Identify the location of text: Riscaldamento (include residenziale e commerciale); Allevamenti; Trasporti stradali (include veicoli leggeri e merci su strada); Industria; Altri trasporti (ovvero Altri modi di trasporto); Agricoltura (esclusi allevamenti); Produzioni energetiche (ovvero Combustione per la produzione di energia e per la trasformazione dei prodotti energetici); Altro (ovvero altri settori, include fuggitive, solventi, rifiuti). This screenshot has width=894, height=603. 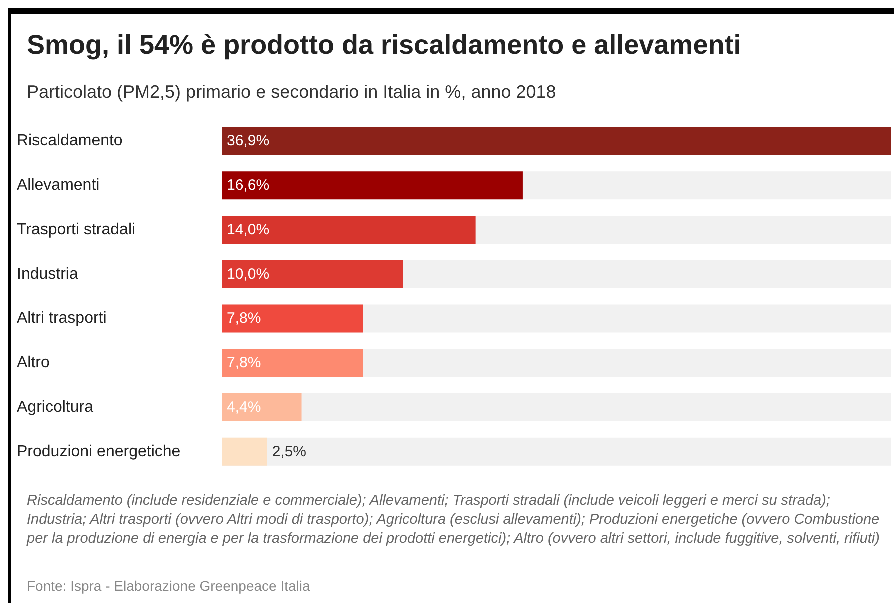
(454, 520).